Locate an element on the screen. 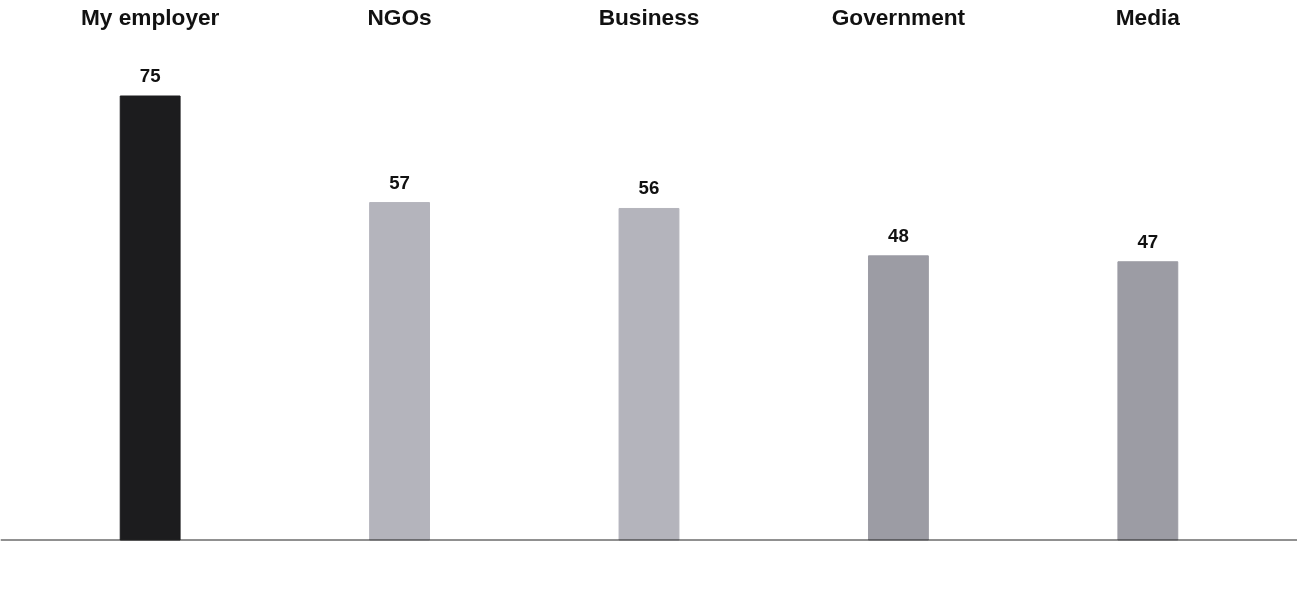  data-label: 57 is located at coordinates (399, 182).